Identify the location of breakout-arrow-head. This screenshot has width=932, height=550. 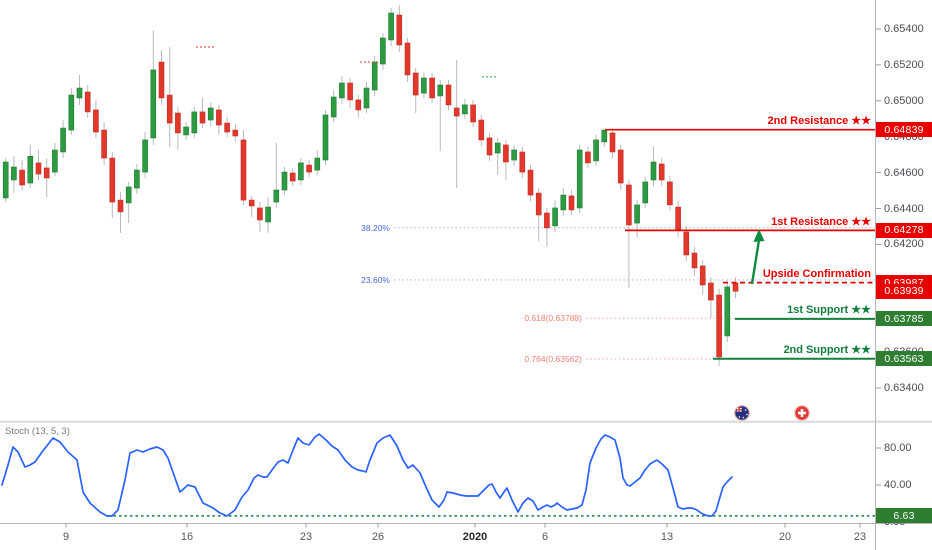
(759, 235).